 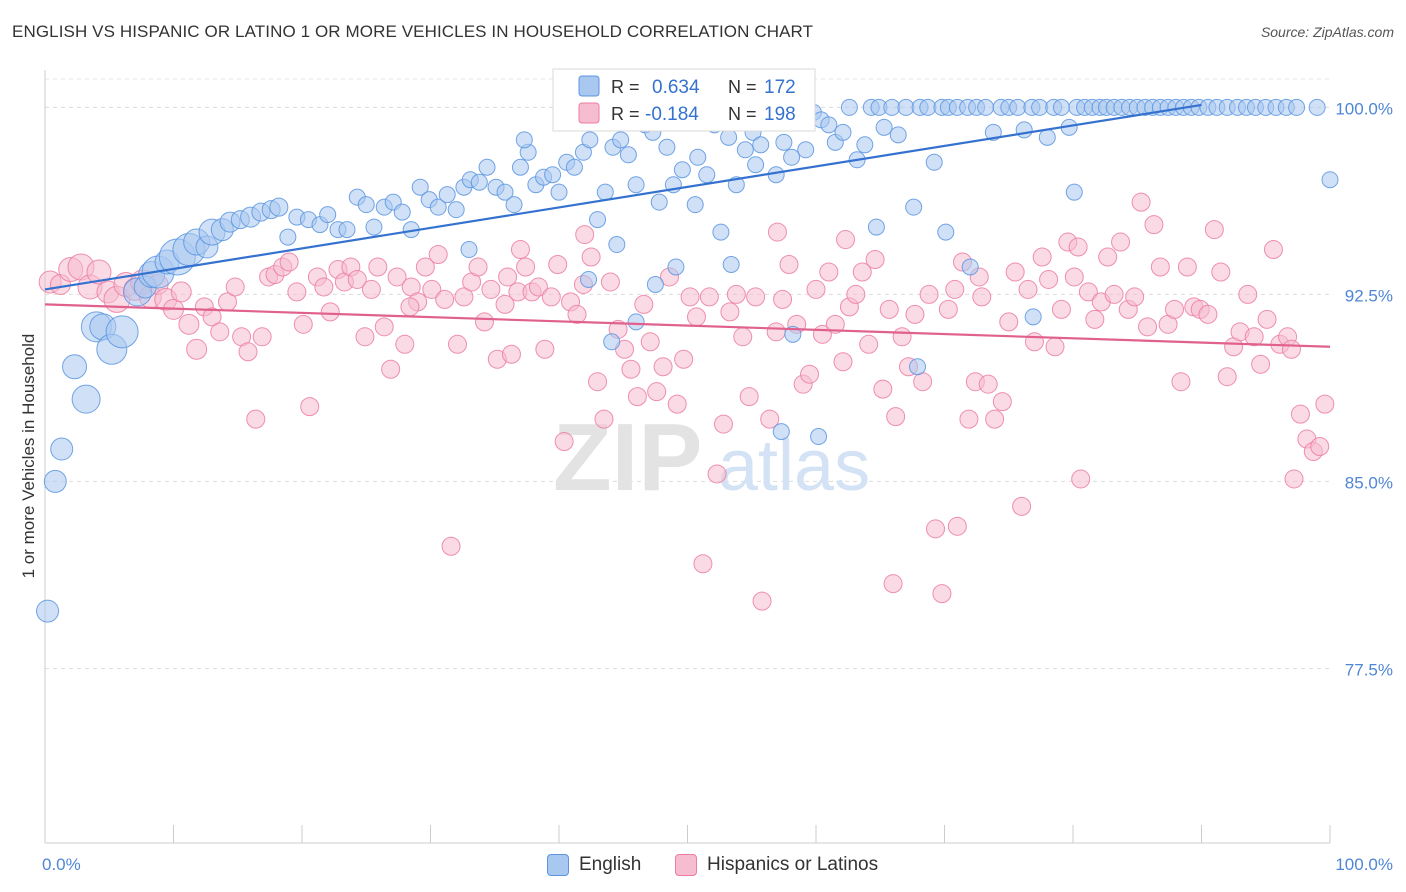 What do you see at coordinates (589, 86) in the screenshot?
I see `legend-swatch-english` at bounding box center [589, 86].